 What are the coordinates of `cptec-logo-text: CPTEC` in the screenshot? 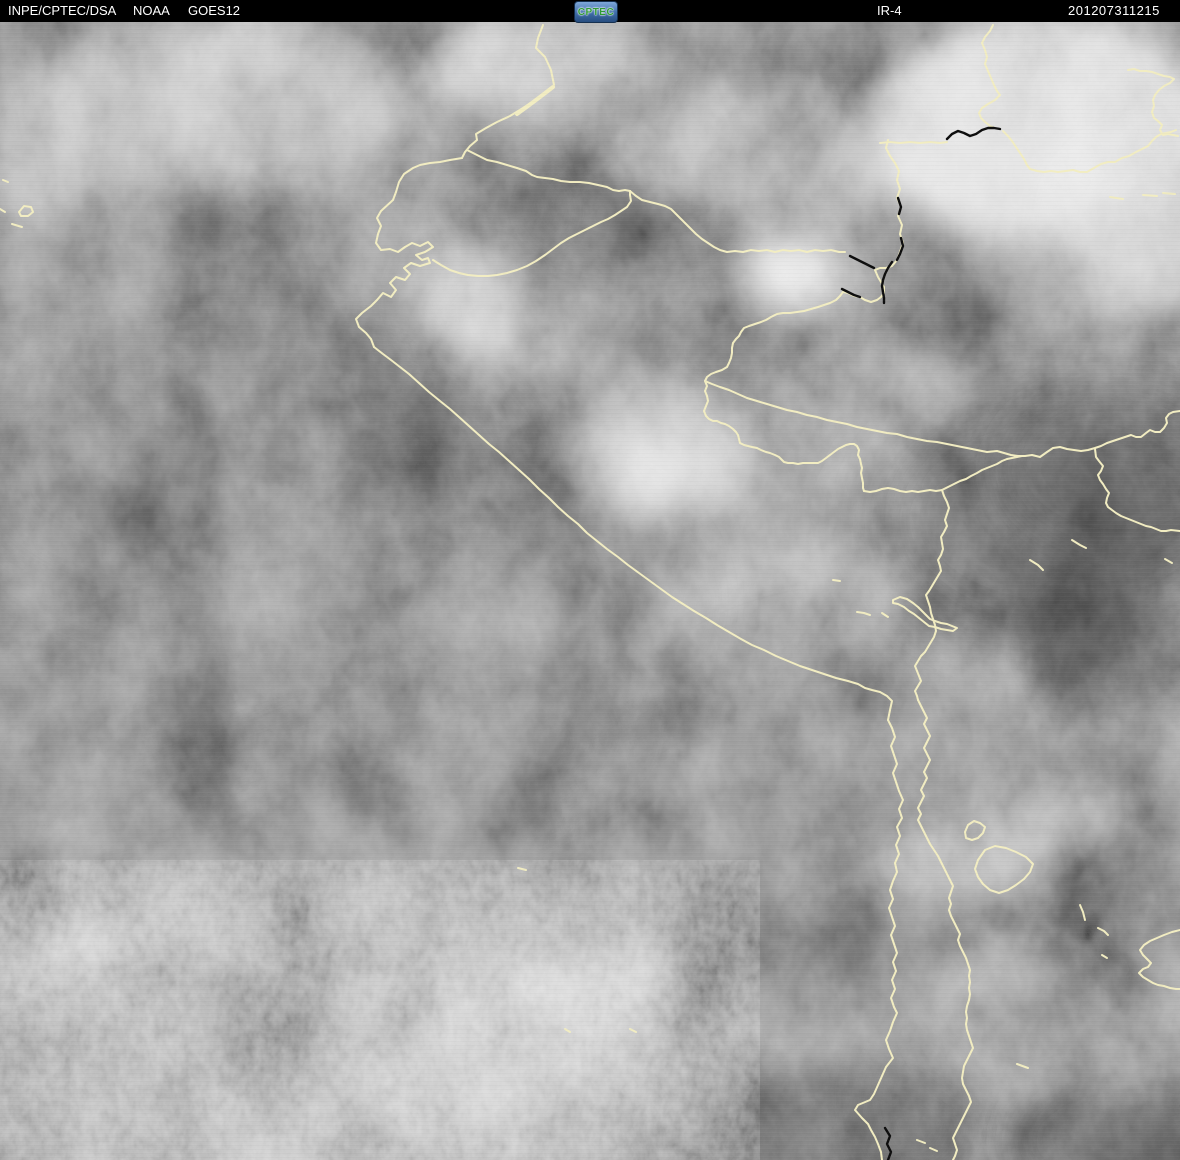 It's located at (596, 12).